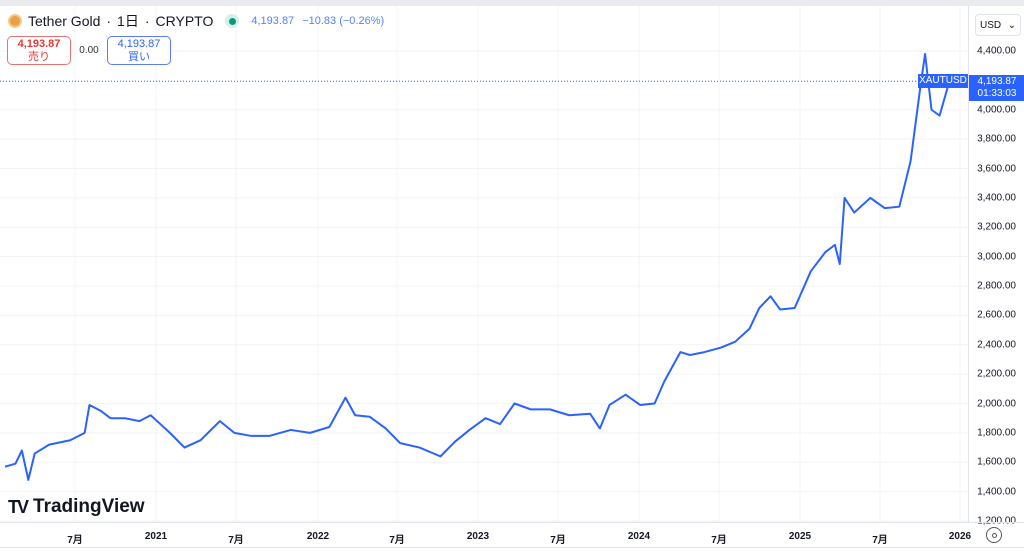 The height and width of the screenshot is (552, 1024). What do you see at coordinates (996, 198) in the screenshot?
I see `price-tick: 3,400.00` at bounding box center [996, 198].